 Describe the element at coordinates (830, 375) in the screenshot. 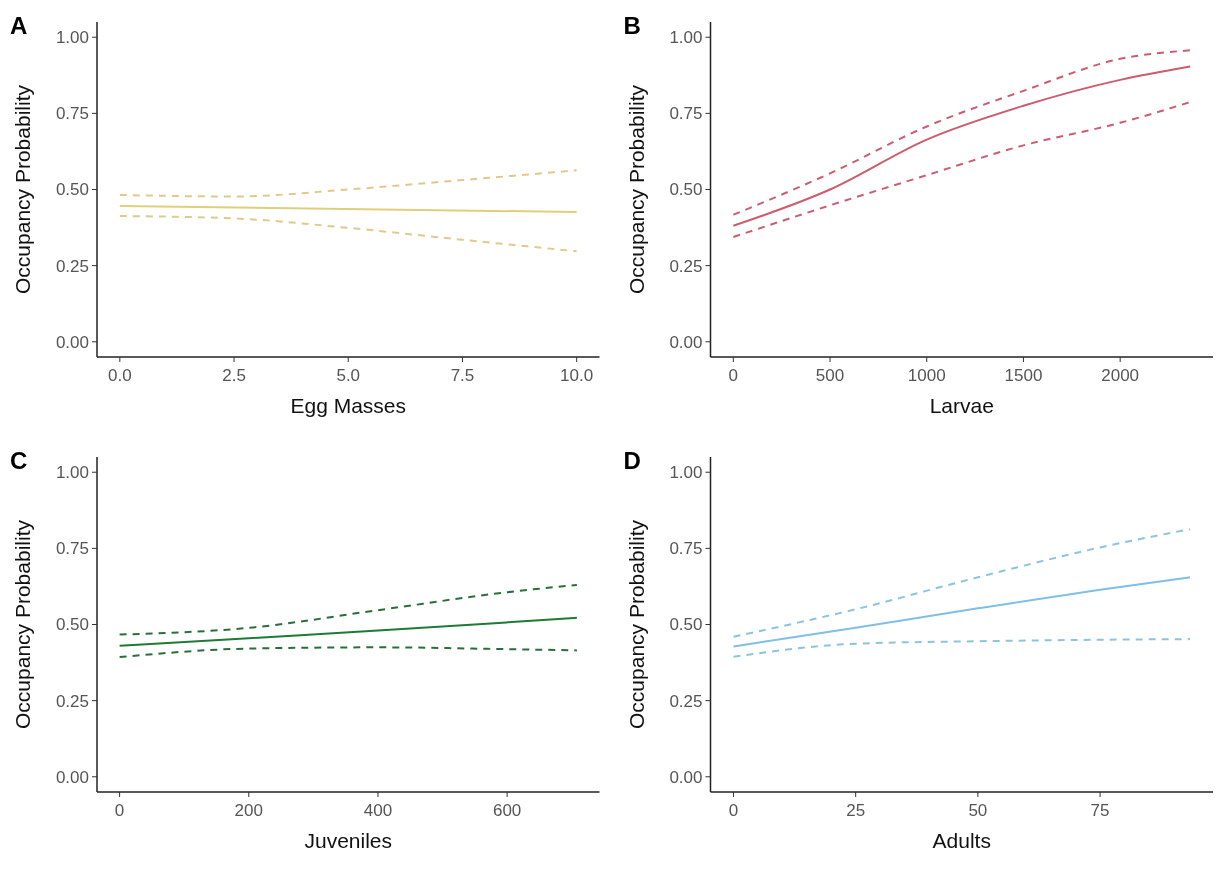

I see `x-tick-label: 500` at that location.